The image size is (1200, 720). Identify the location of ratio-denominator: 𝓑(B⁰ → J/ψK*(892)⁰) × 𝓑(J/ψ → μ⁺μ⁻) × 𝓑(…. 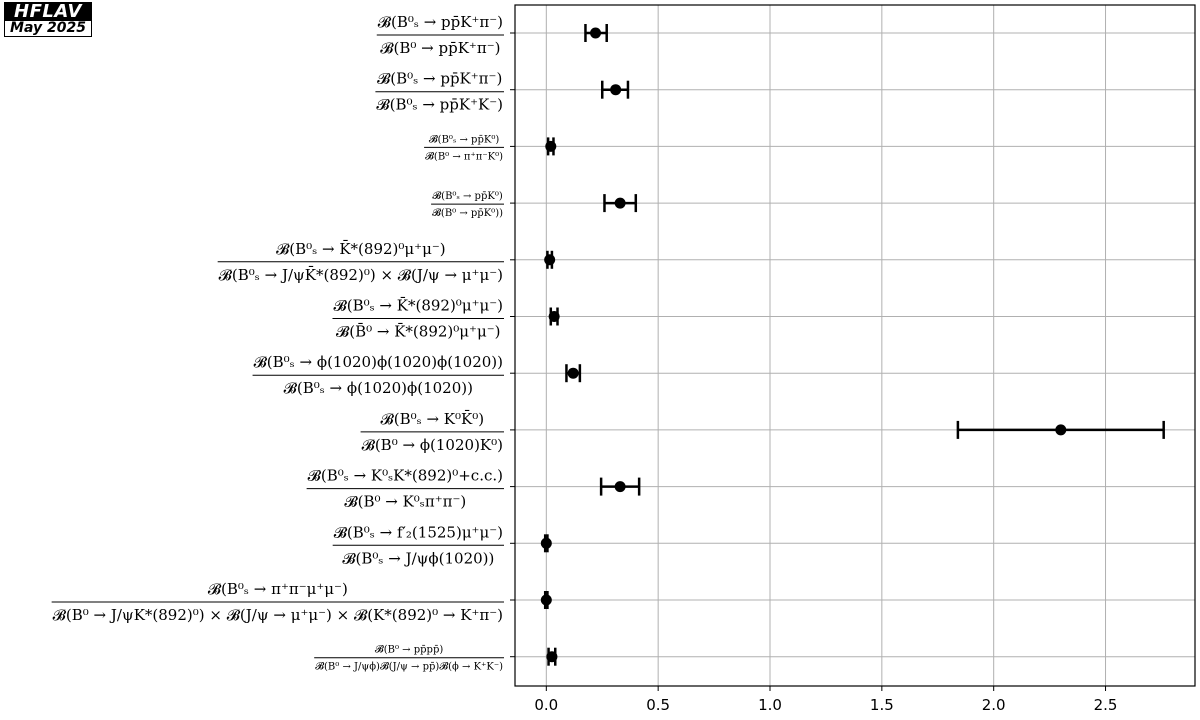
(278, 615).